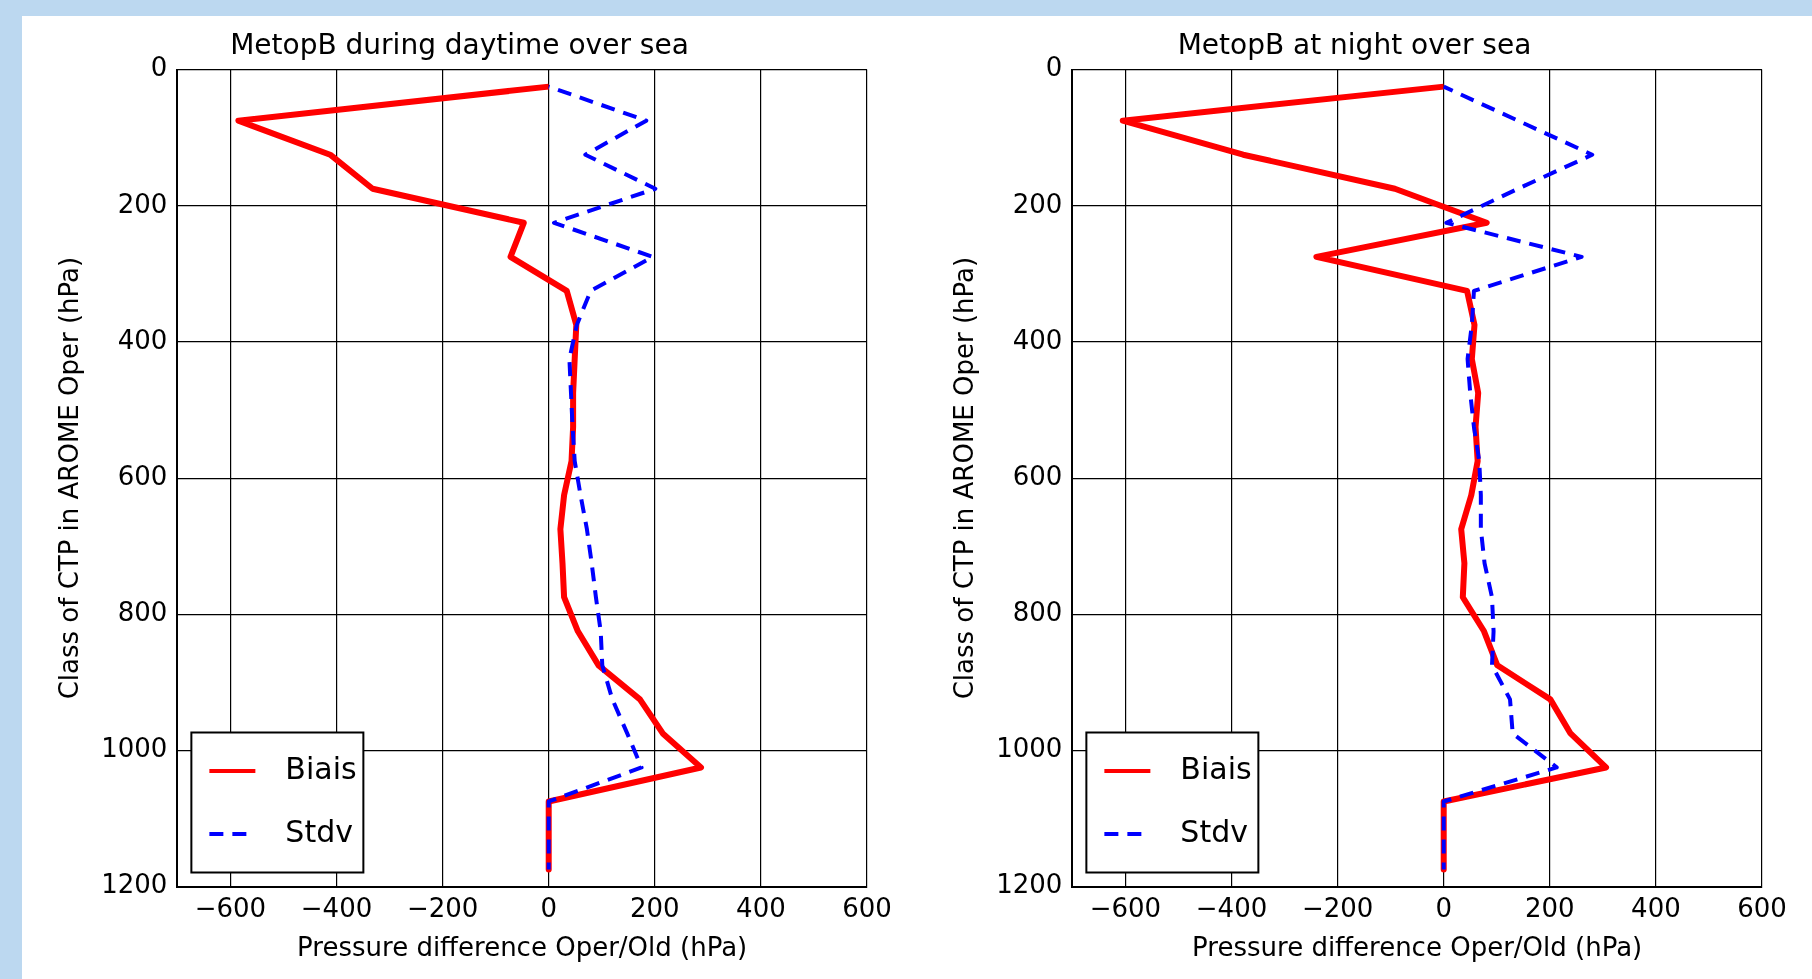  I want to click on chart-title: MetopB during daytime over sea, so click(459, 45).